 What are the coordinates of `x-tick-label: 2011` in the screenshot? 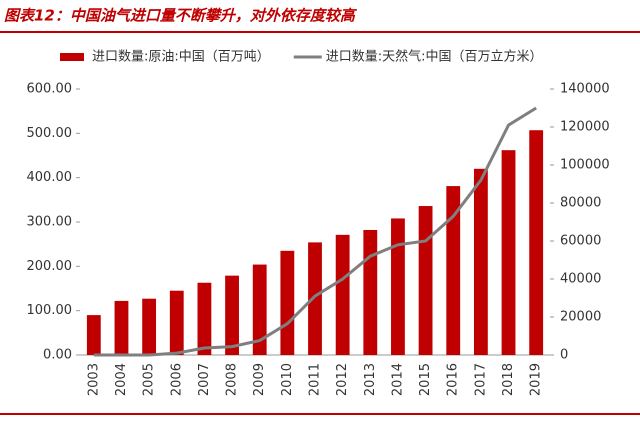 It's located at (315, 379).